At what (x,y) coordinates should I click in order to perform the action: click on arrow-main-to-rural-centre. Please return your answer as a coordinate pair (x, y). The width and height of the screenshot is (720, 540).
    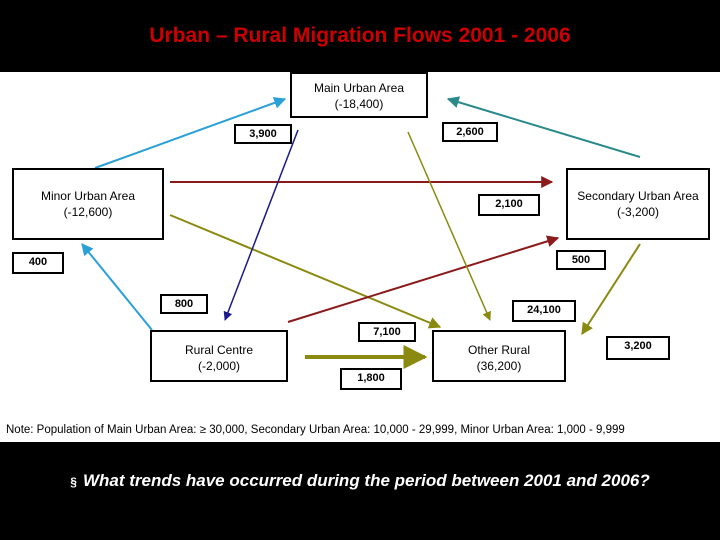
    Looking at the image, I should click on (261, 225).